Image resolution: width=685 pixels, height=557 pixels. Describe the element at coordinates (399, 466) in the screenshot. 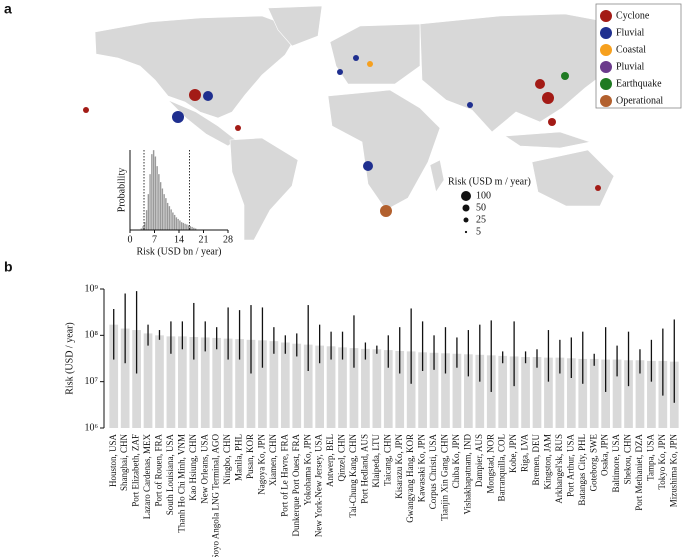

I see `x-tick-label: Kisarazu Ko, JPN` at that location.